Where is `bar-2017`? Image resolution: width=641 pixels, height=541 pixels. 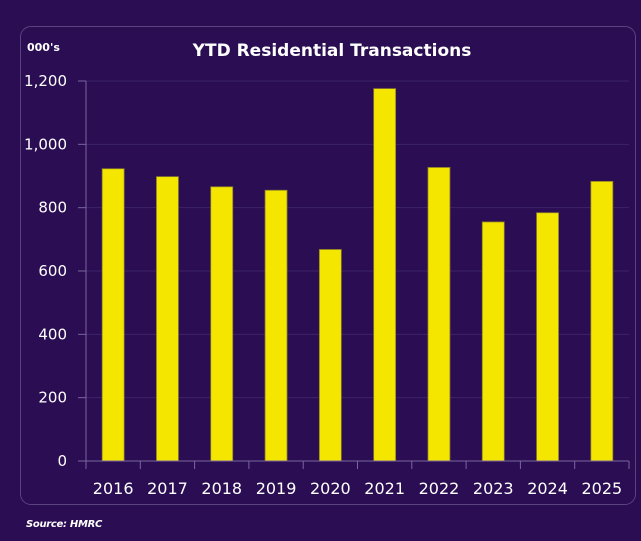 bar-2017 is located at coordinates (167, 319).